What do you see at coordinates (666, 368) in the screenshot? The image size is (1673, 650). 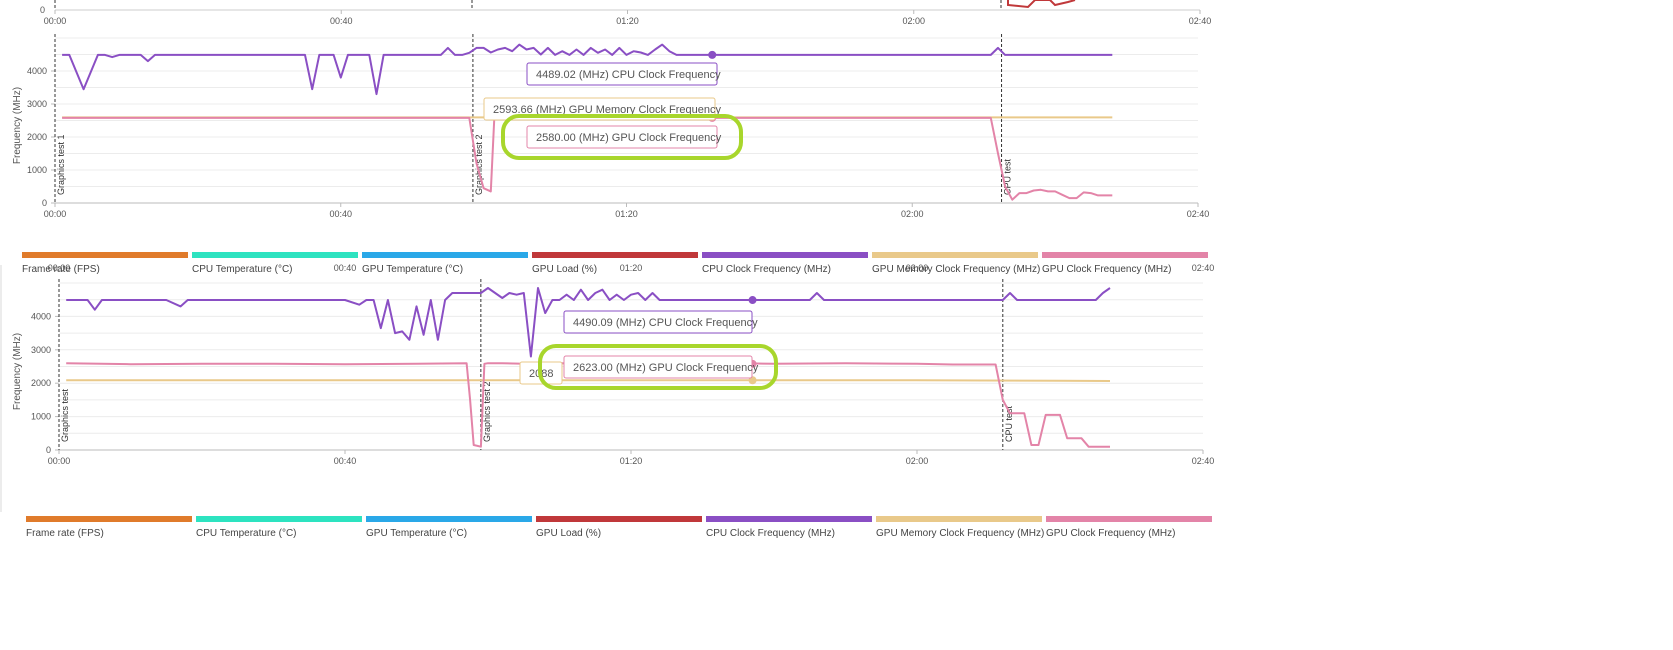 I see `tooltip-text: 2623.00 (MHz) GPU Clock Frequency` at bounding box center [666, 368].